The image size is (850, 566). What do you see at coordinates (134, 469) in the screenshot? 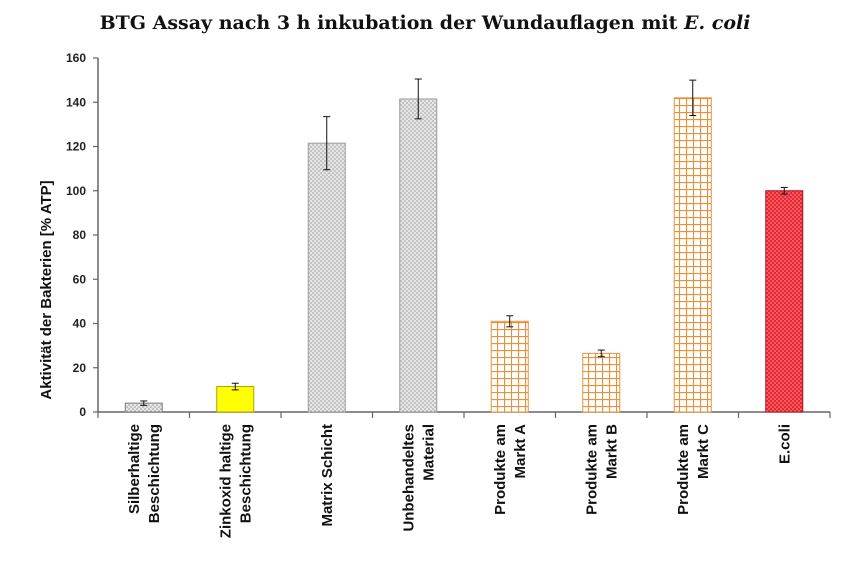
I see `category-label-line: Silberhaltige` at bounding box center [134, 469].